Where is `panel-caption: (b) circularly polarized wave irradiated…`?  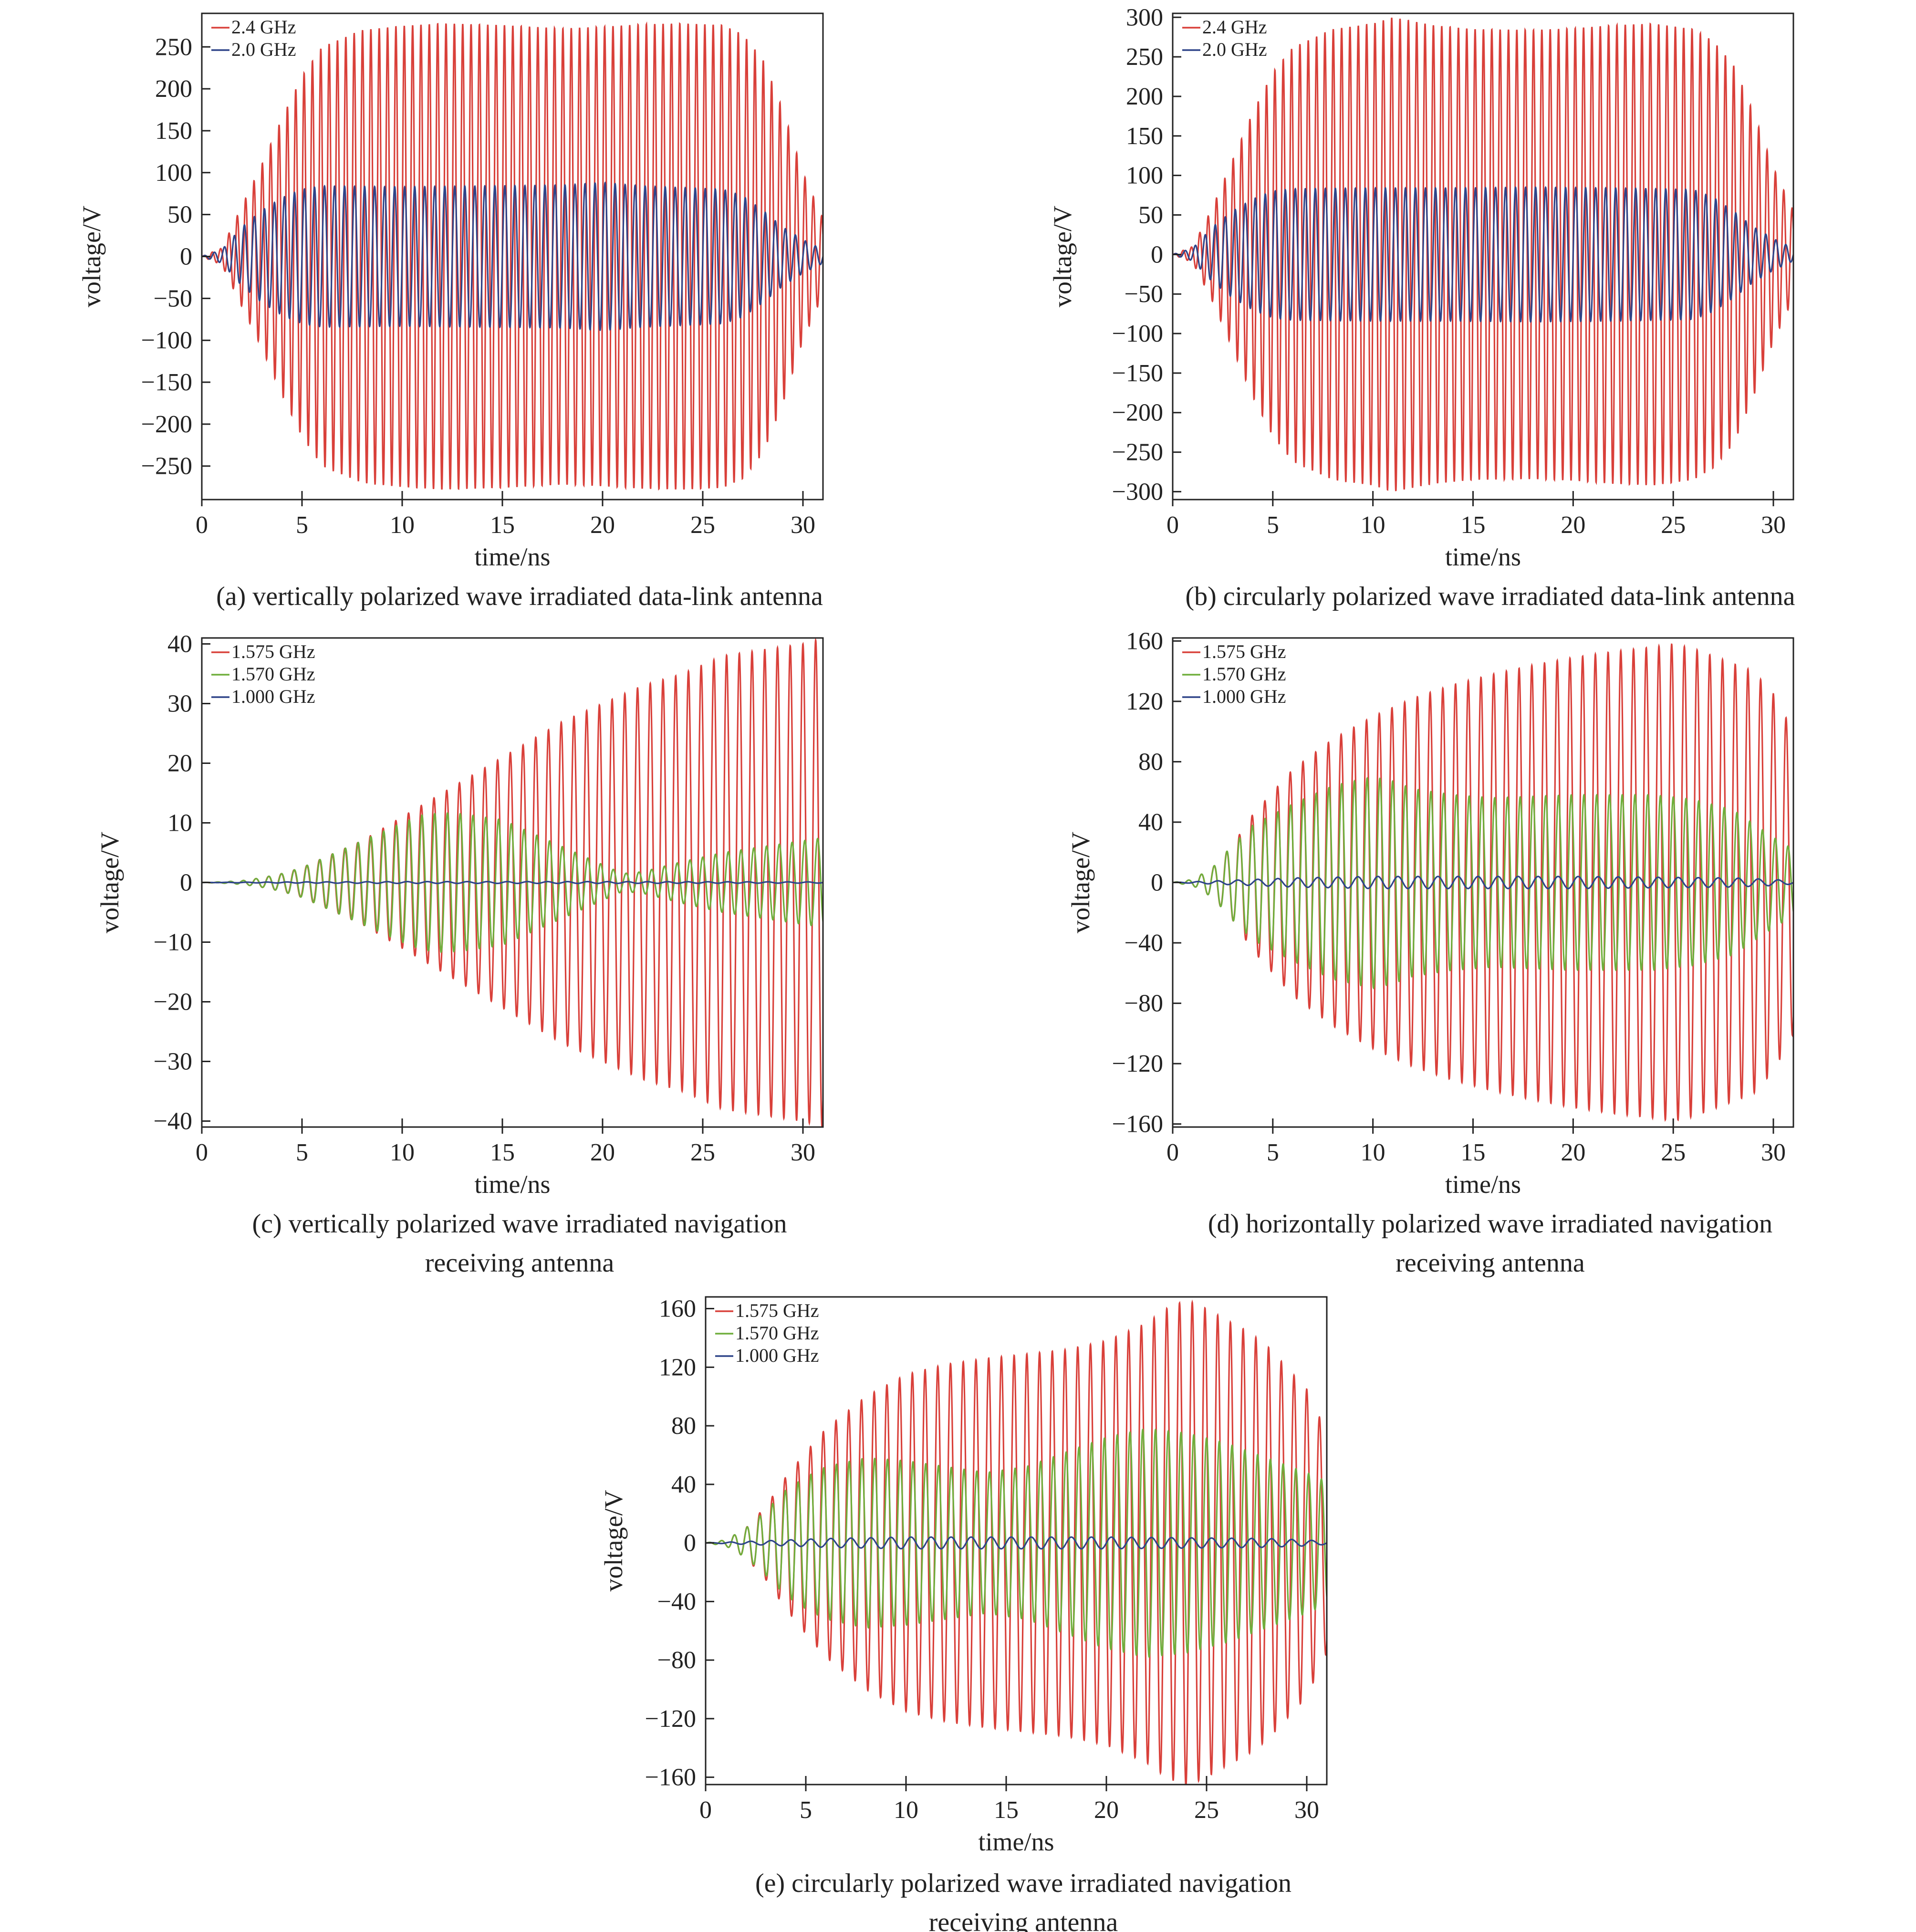 panel-caption: (b) circularly polarized wave irradiated… is located at coordinates (1490, 596).